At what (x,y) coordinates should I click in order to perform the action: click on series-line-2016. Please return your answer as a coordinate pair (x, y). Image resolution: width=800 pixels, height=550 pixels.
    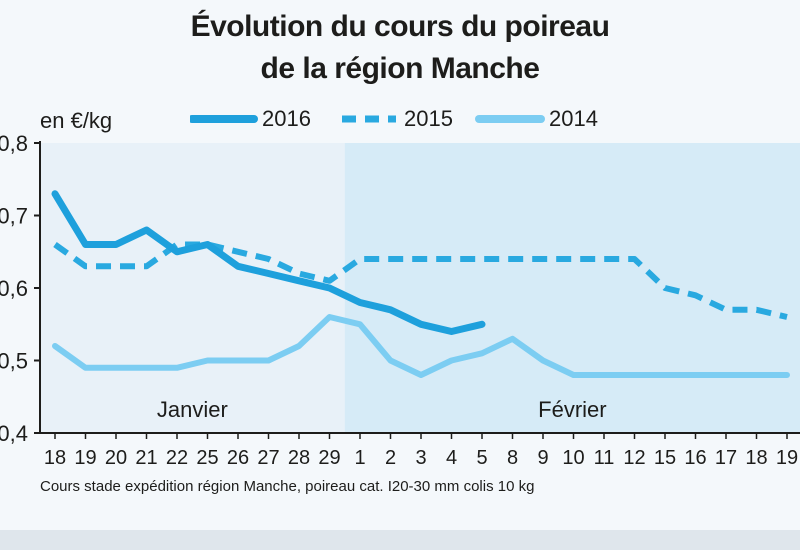
    Looking at the image, I should click on (268, 262).